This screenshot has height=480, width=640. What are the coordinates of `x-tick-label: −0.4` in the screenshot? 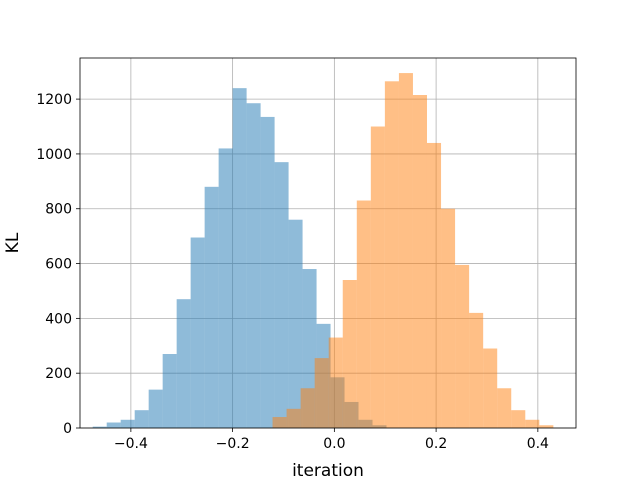 It's located at (131, 444).